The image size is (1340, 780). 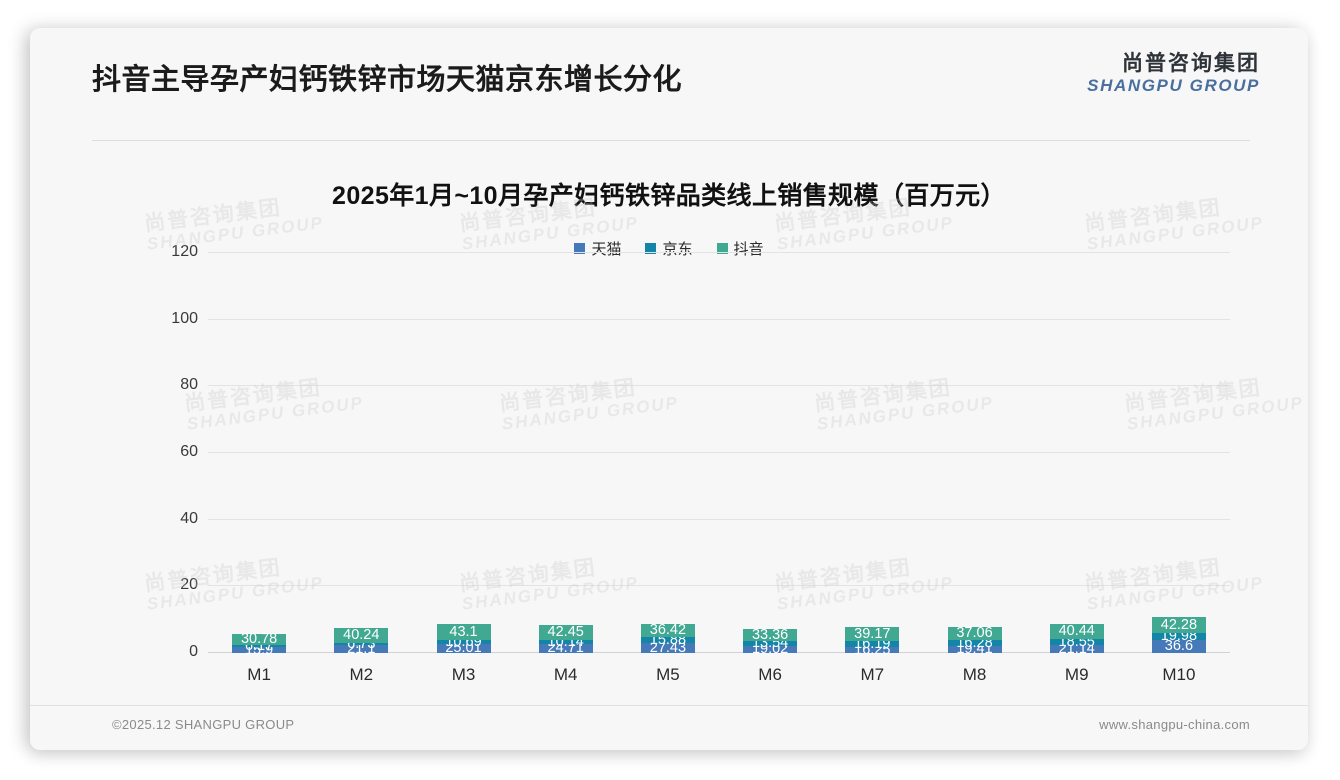 What do you see at coordinates (1179, 468) in the screenshot?
I see `bar-column: 36.6 19.98 42.28 M10` at bounding box center [1179, 468].